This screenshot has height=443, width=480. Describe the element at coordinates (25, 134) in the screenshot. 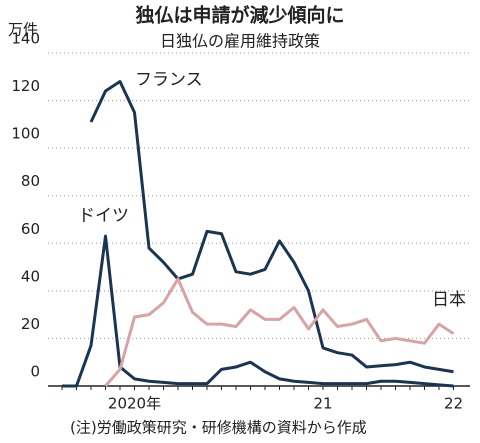

I see `y-tick-label: 100` at that location.